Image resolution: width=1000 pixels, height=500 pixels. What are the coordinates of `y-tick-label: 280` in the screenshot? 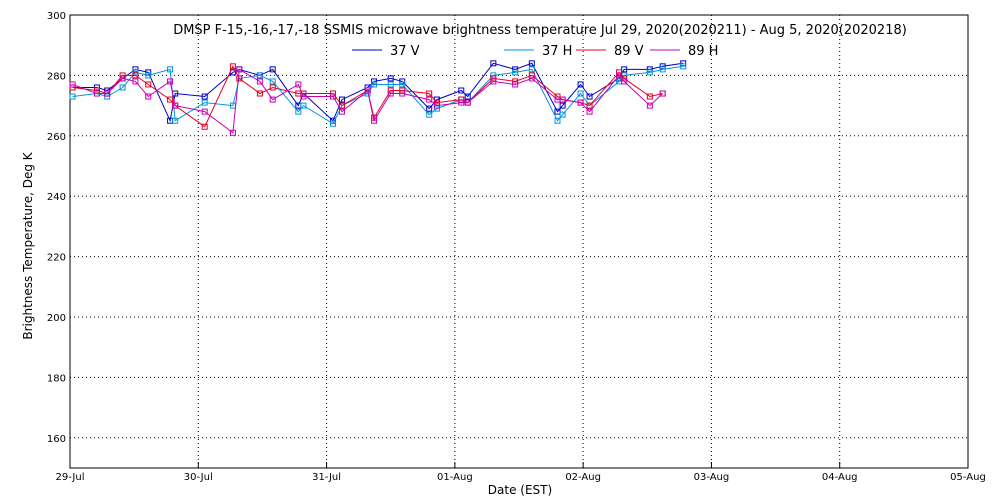 It's located at (56, 76).